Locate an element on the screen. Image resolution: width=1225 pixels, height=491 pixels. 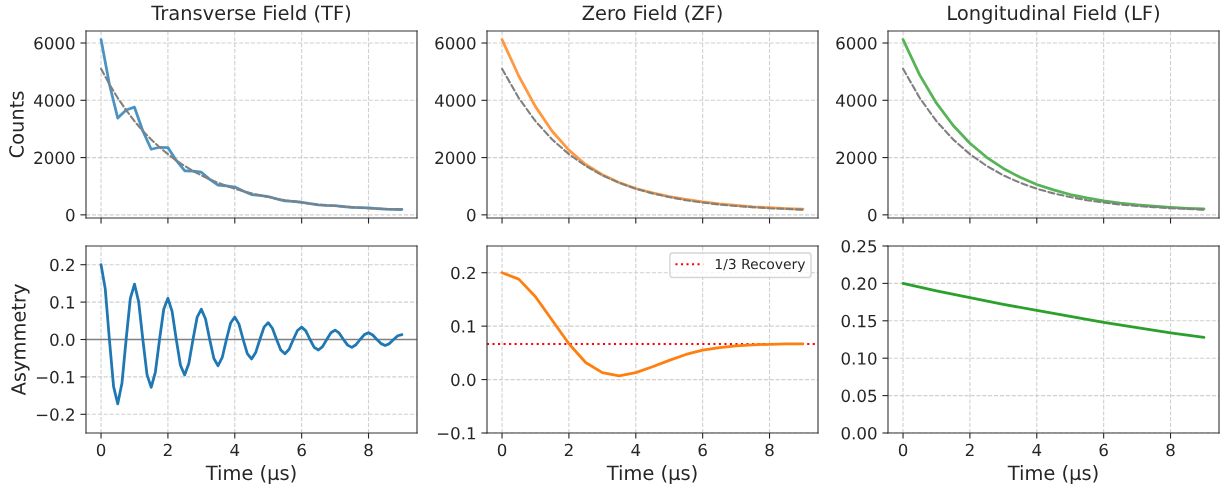
chart-title: Transverse Field (TF) is located at coordinates (251, 14).